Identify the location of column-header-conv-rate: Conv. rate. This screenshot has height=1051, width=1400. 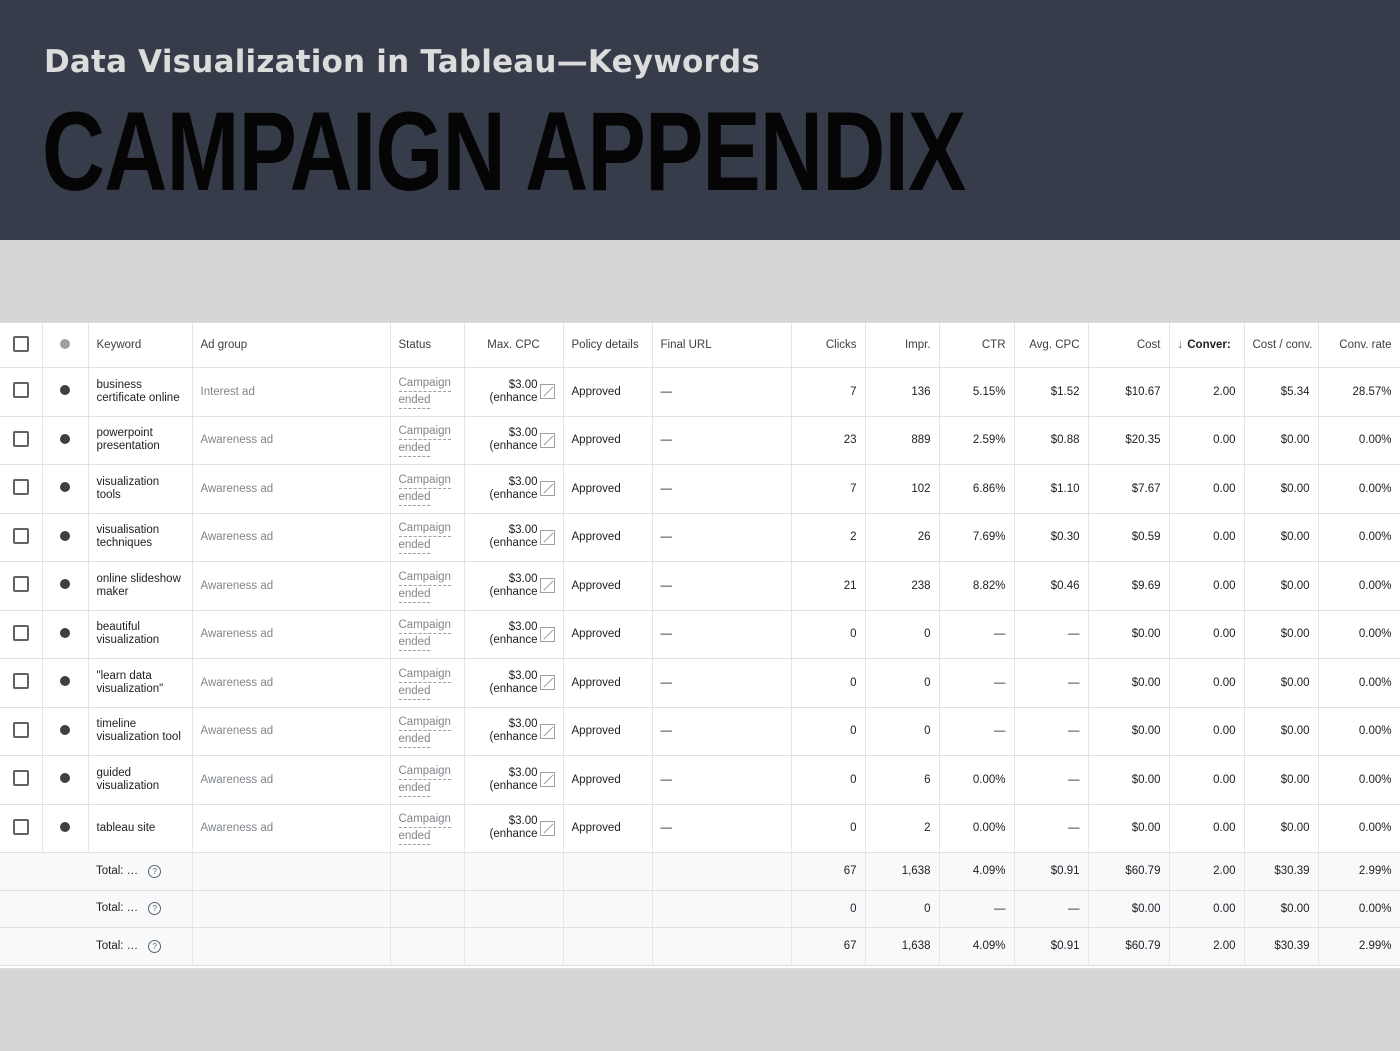
(1359, 345).